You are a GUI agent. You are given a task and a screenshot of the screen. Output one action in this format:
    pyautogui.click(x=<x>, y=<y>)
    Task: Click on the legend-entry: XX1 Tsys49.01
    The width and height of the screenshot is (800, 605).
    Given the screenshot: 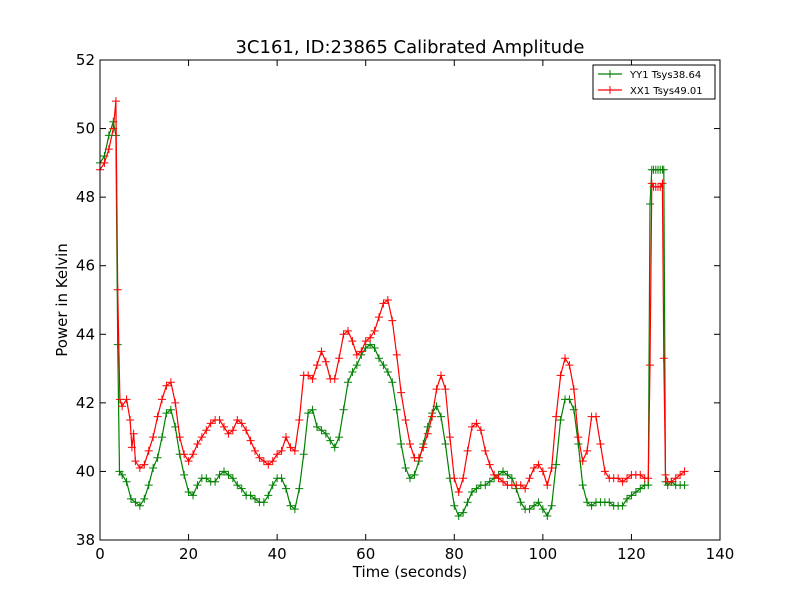 What is the action you would take?
    pyautogui.click(x=650, y=91)
    